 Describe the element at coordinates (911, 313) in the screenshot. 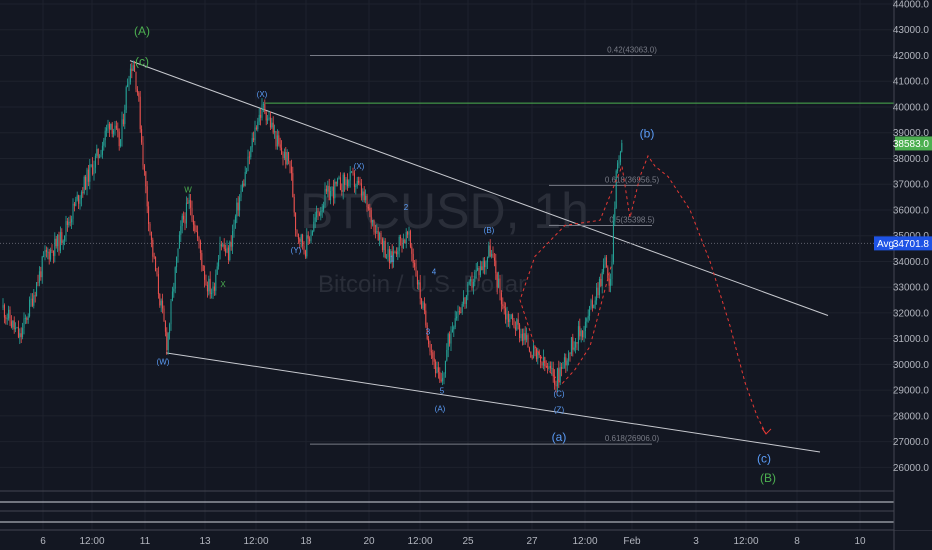

I see `price-tick-label: 32000.0` at that location.